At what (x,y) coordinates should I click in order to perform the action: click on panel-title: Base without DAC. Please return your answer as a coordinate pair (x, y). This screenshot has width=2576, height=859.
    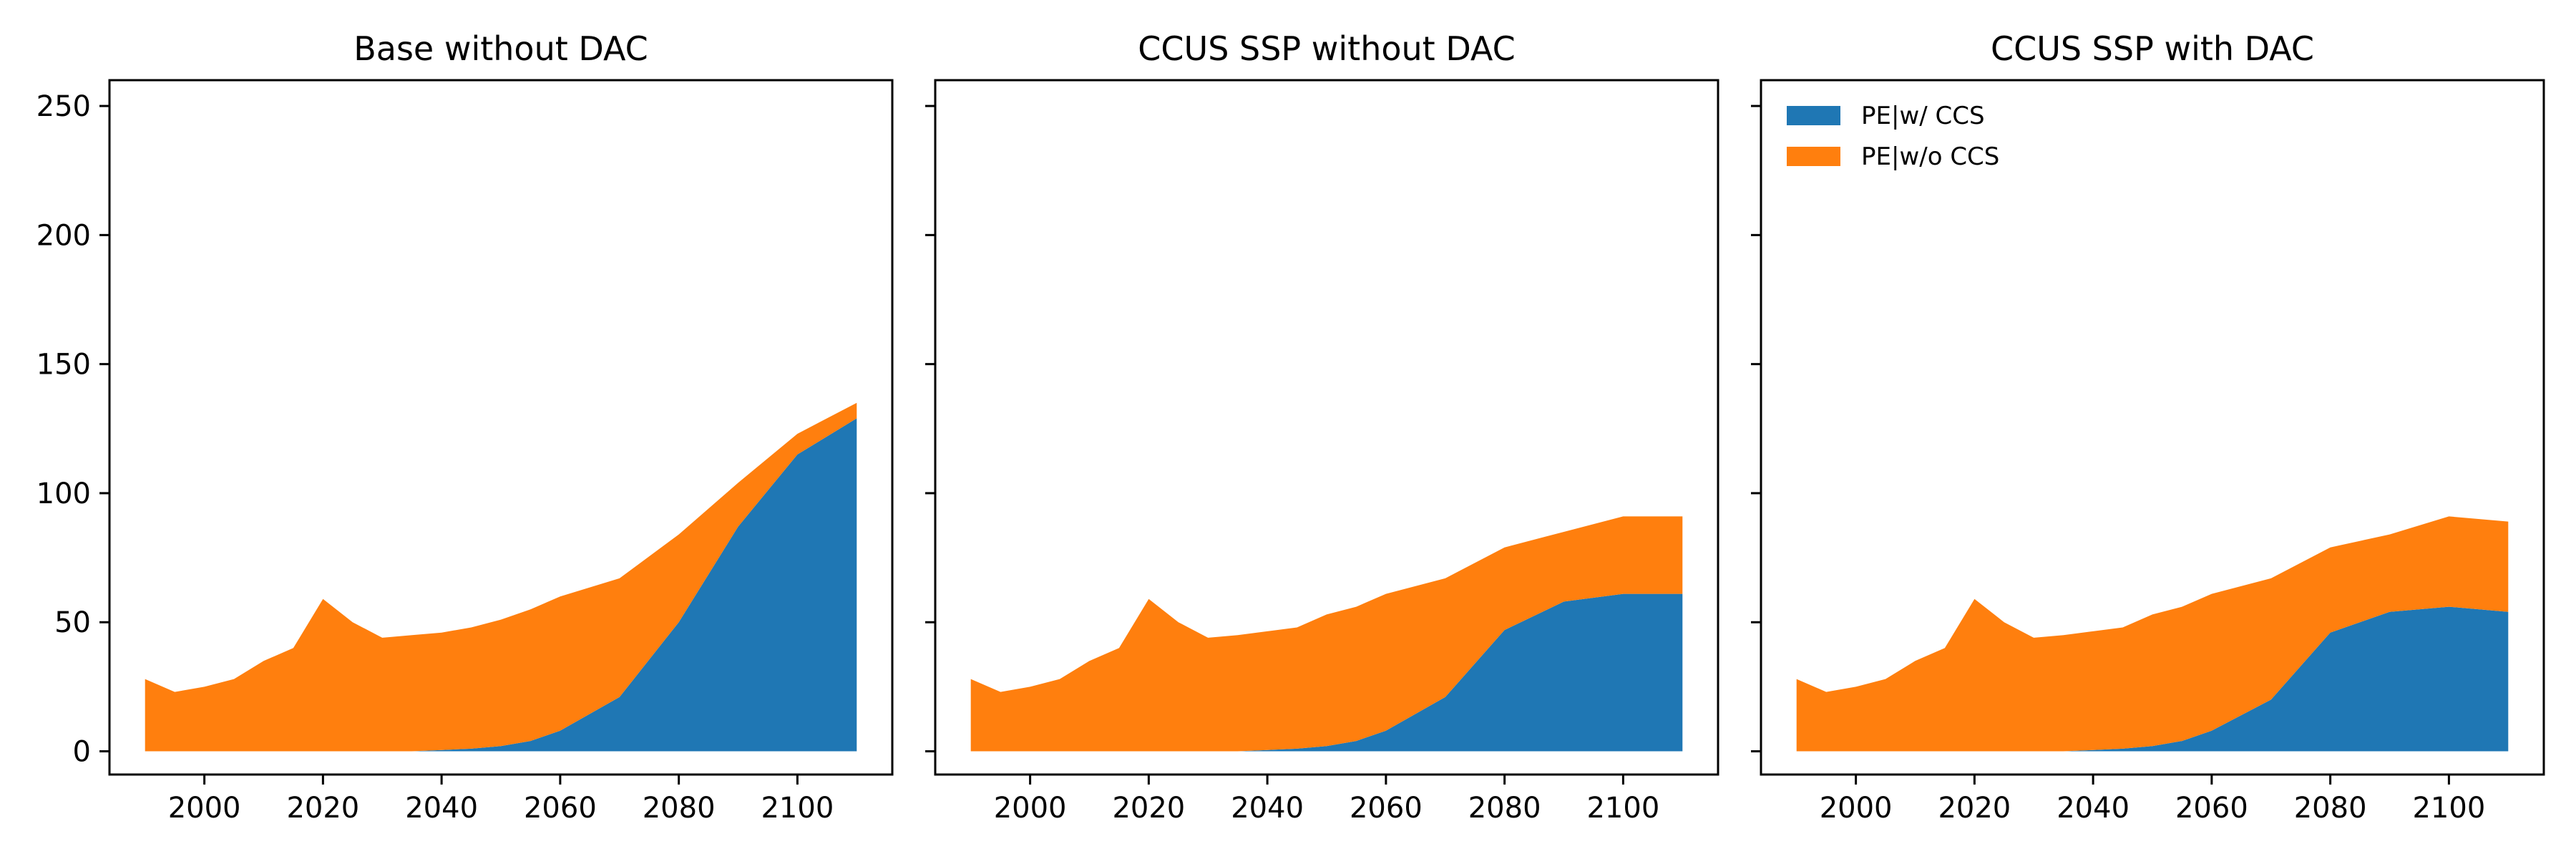
    Looking at the image, I should click on (500, 48).